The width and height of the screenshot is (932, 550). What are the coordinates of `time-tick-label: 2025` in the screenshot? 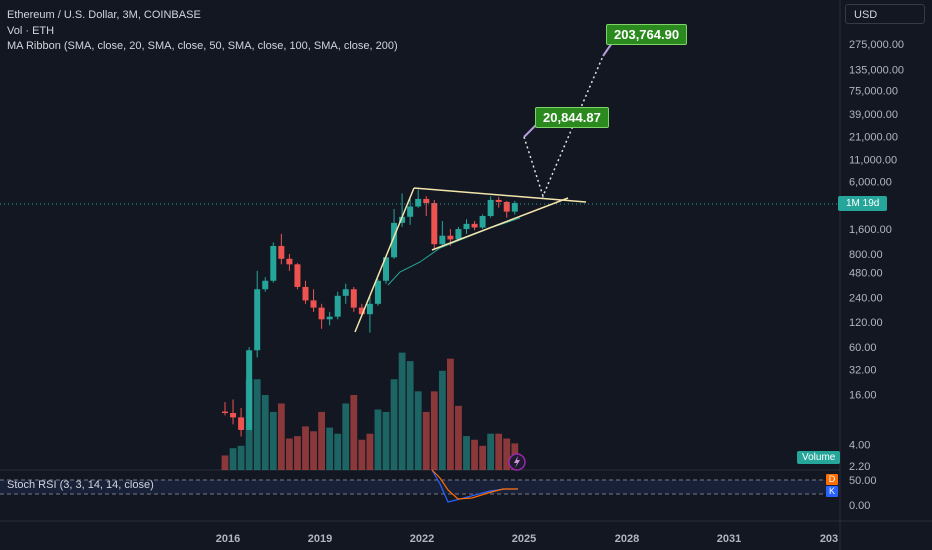 It's located at (524, 539).